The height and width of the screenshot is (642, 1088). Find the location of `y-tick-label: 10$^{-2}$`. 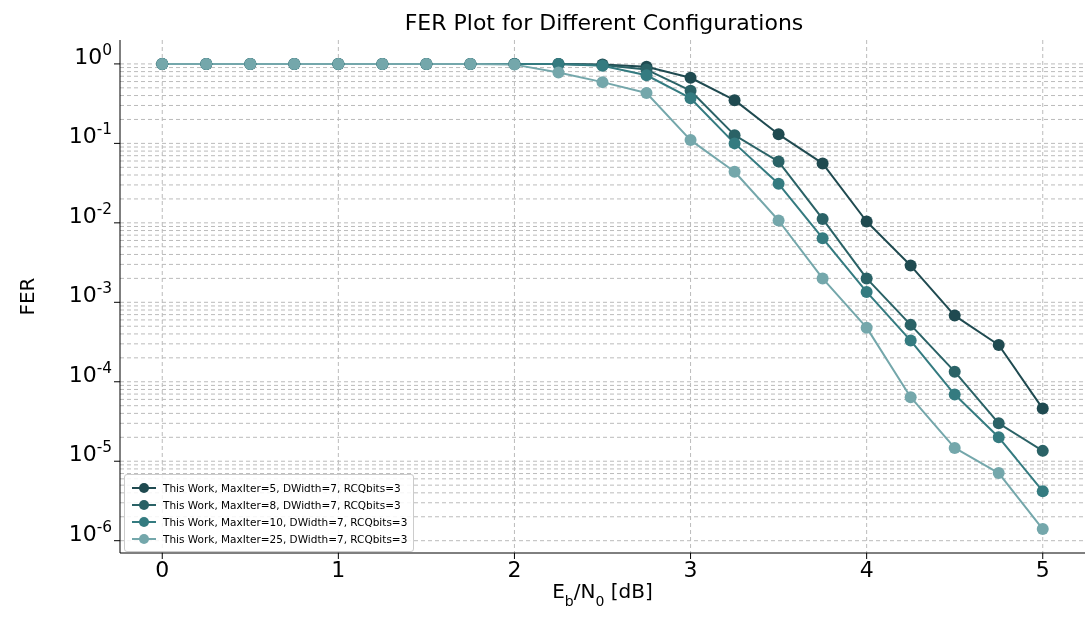

y-tick-label: 10$^{-2}$ is located at coordinates (90, 213).